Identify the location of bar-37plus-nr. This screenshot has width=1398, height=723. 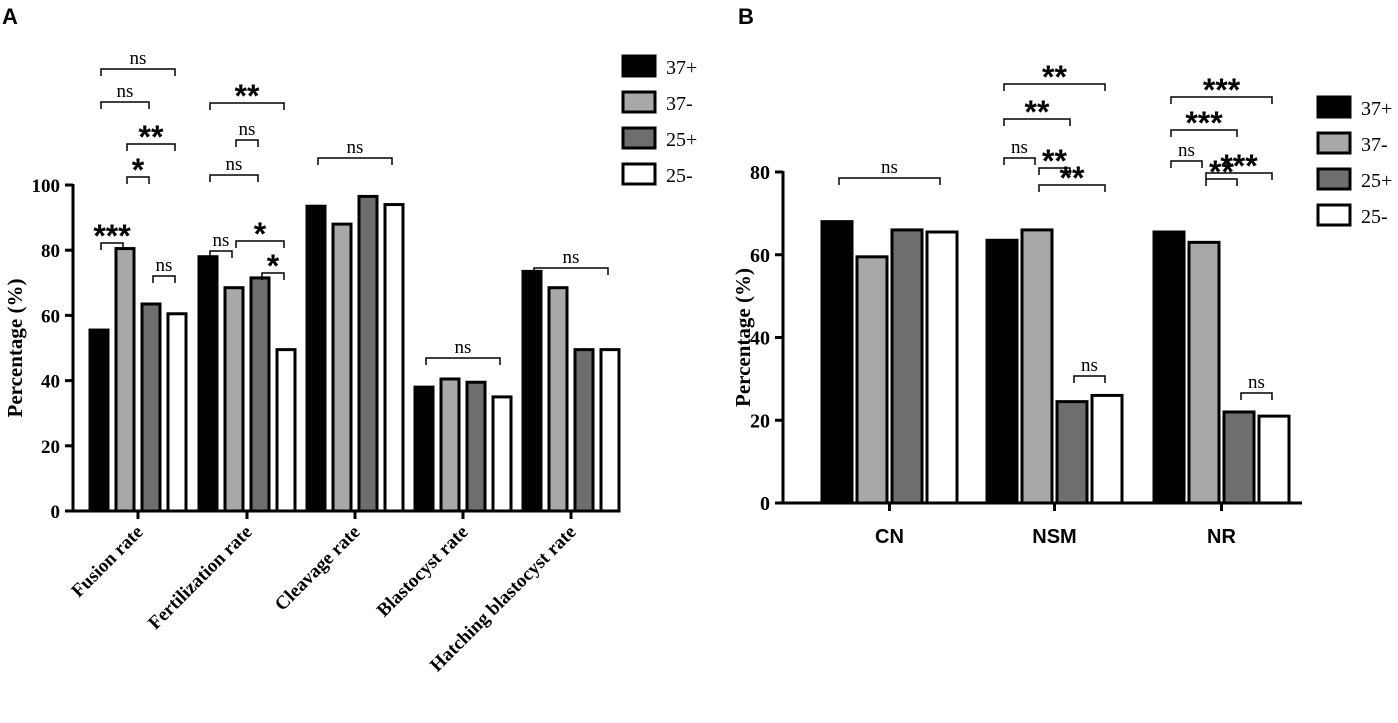
(1169, 367).